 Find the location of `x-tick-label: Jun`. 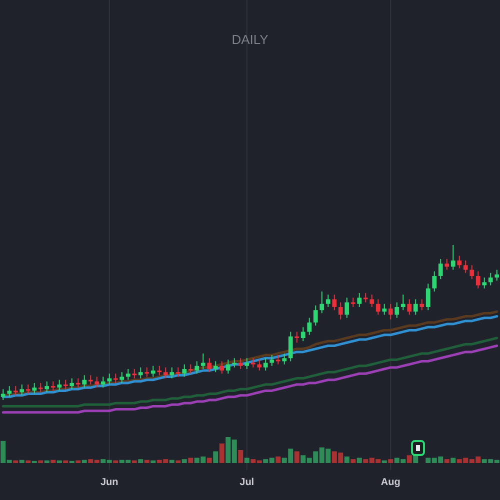

x-tick-label: Jun is located at coordinates (109, 482).